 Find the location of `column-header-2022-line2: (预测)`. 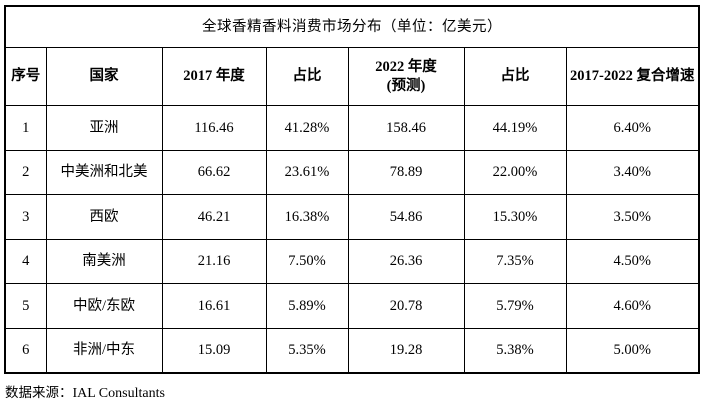

column-header-2022-line2: (预测) is located at coordinates (406, 85).